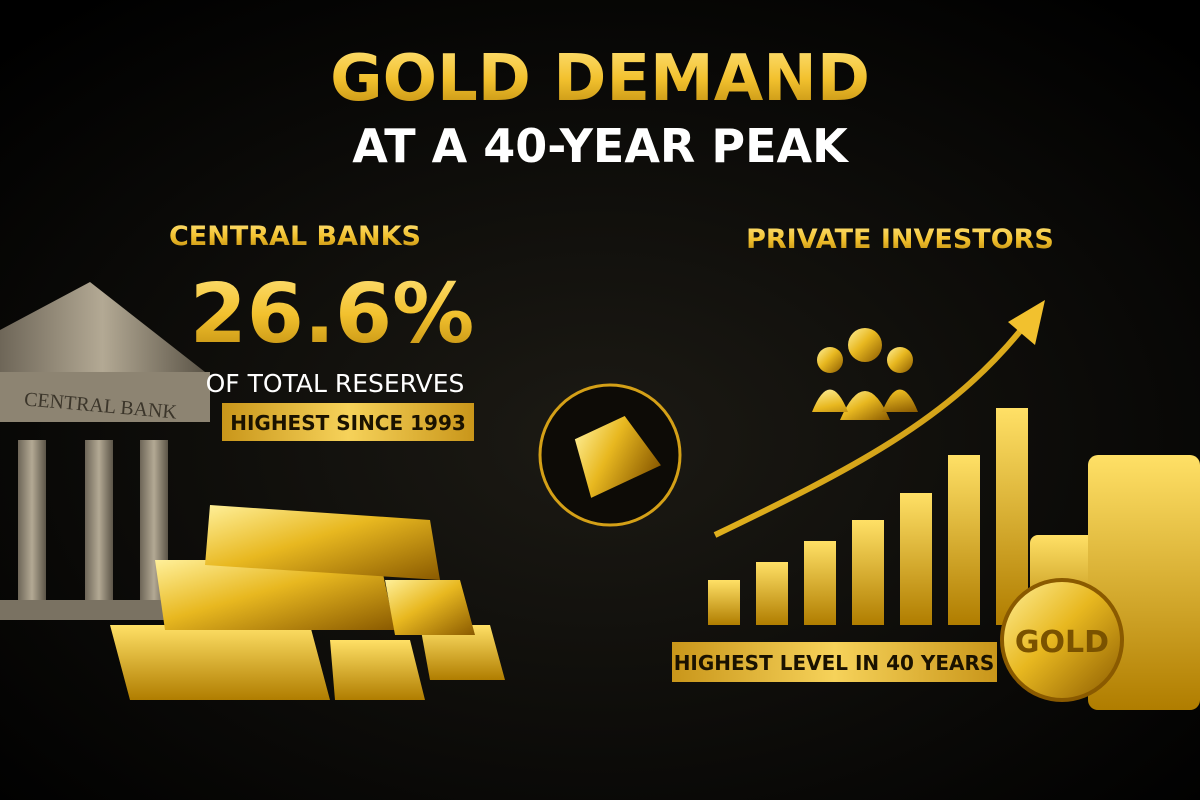  I want to click on right-badge, so click(834, 662).